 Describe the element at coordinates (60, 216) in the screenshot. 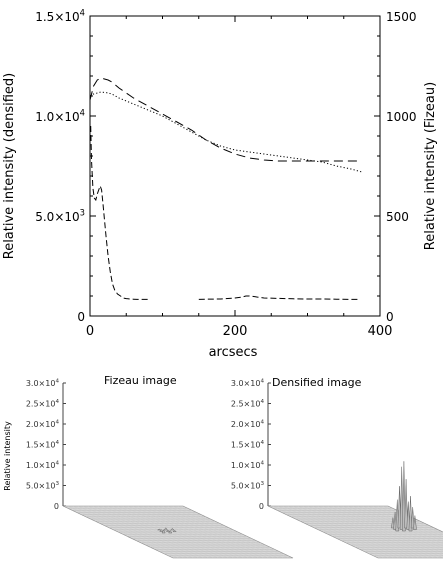

I see `y-tick-label-left: 5.0×10³` at that location.